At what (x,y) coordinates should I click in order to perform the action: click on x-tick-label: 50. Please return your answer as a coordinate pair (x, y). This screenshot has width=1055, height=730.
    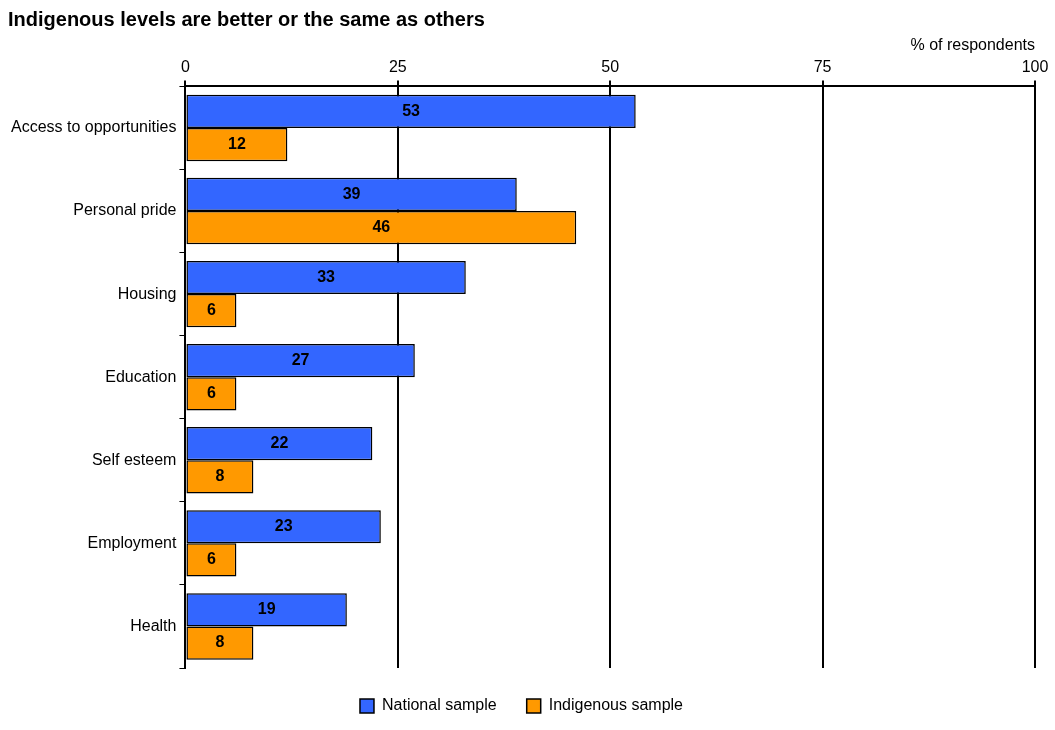
    Looking at the image, I should click on (610, 67).